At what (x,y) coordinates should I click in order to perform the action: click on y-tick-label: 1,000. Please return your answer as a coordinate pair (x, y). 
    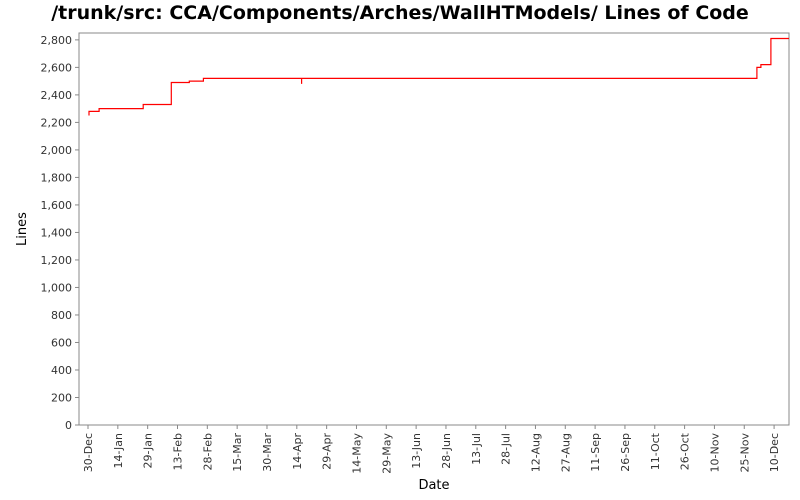
    Looking at the image, I should click on (57, 287).